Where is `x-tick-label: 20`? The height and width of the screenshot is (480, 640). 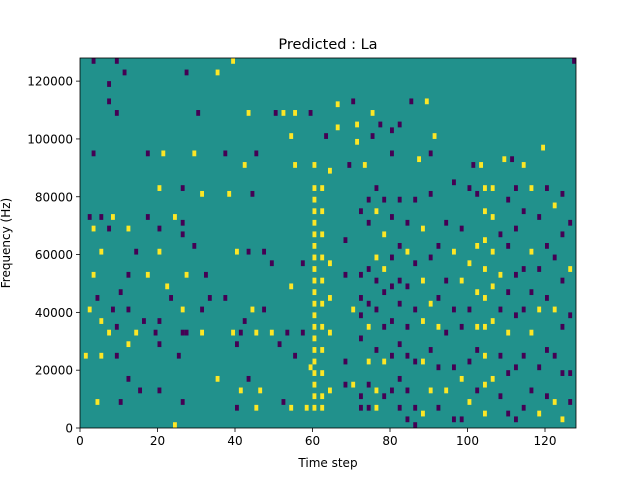
x-tick-label: 20 is located at coordinates (157, 441).